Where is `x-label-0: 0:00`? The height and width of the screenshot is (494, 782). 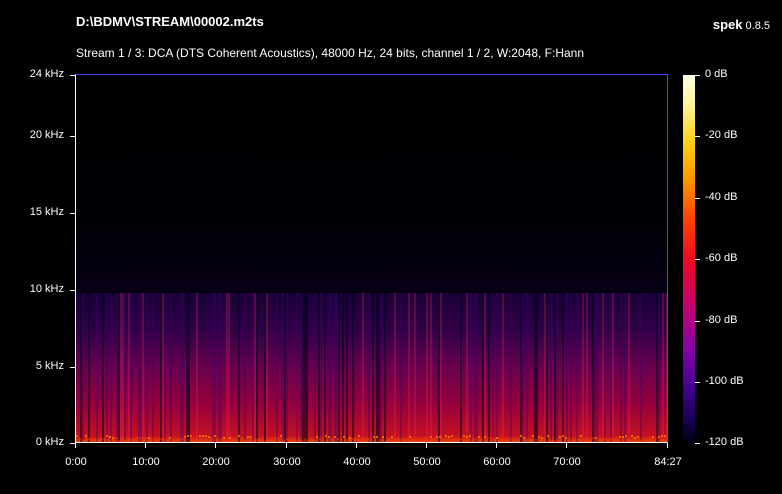
x-label-0: 0:00 is located at coordinates (76, 462).